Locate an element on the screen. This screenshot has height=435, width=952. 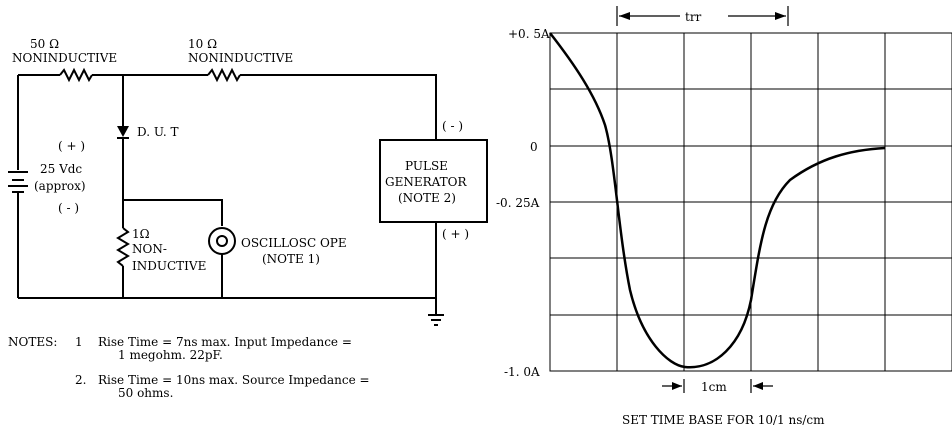
note-1-line2: 1 megohm. 22pF. is located at coordinates (170, 355).